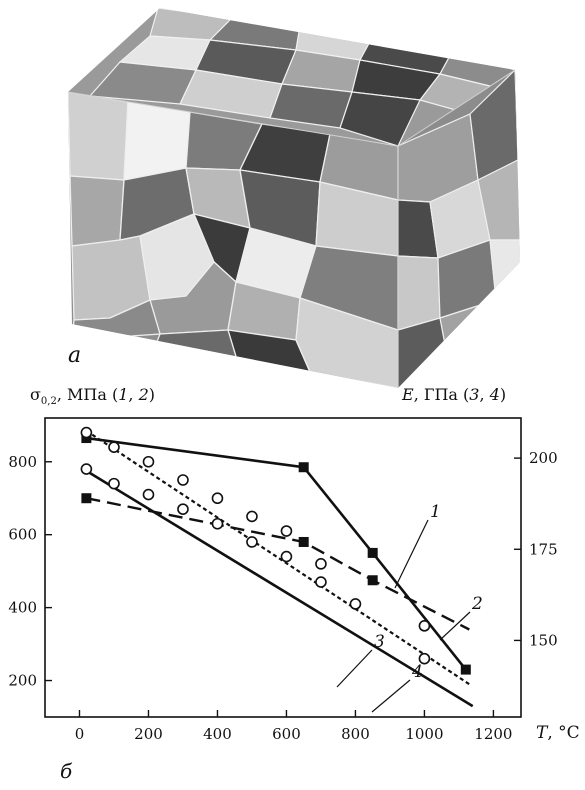 Image resolution: width=585 pixels, height=790 pixels. I want to click on series-1-label: 1, so click(435, 512).